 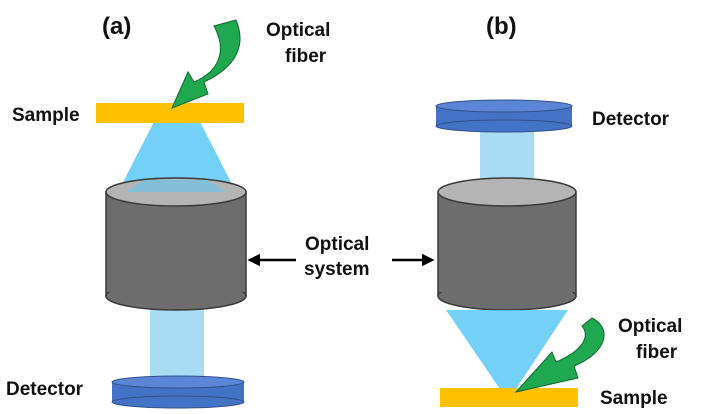 I want to click on panel-a-fiber-label-1: Optical, so click(x=298, y=30).